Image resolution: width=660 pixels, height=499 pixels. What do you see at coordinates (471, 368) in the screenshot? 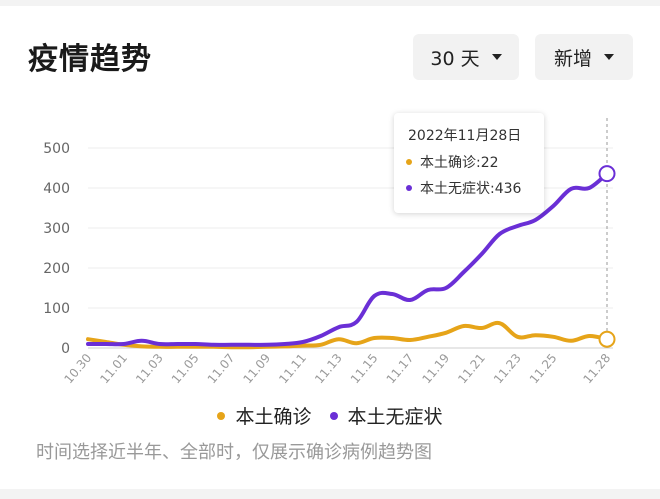
I see `x-tick-label: 11.21` at bounding box center [471, 368].